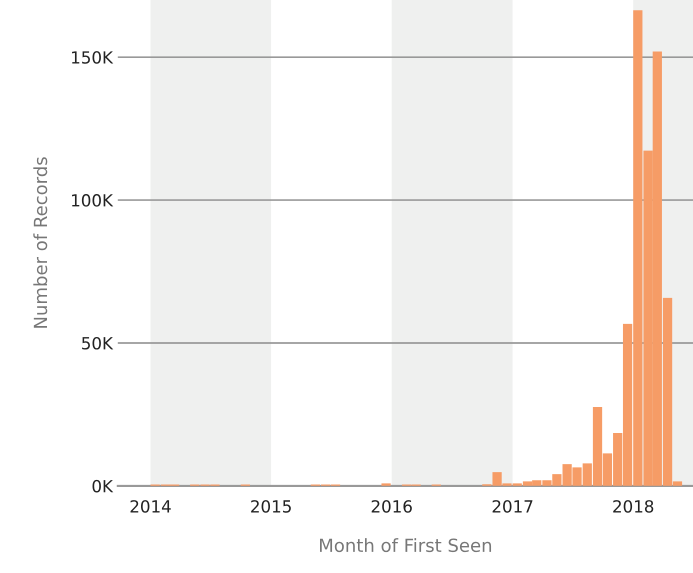 This screenshot has height=573, width=693. Describe the element at coordinates (98, 343) in the screenshot. I see `y-tick-label: 50K` at that location.